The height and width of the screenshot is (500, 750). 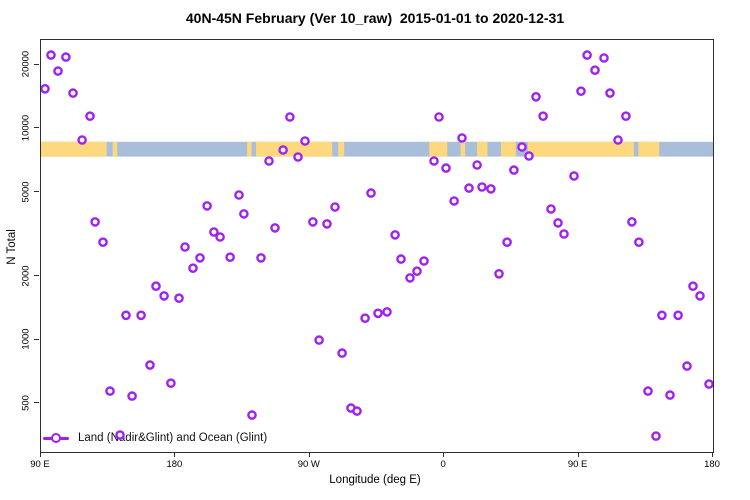 What do you see at coordinates (443, 464) in the screenshot?
I see `x-tick-label: 0` at bounding box center [443, 464].